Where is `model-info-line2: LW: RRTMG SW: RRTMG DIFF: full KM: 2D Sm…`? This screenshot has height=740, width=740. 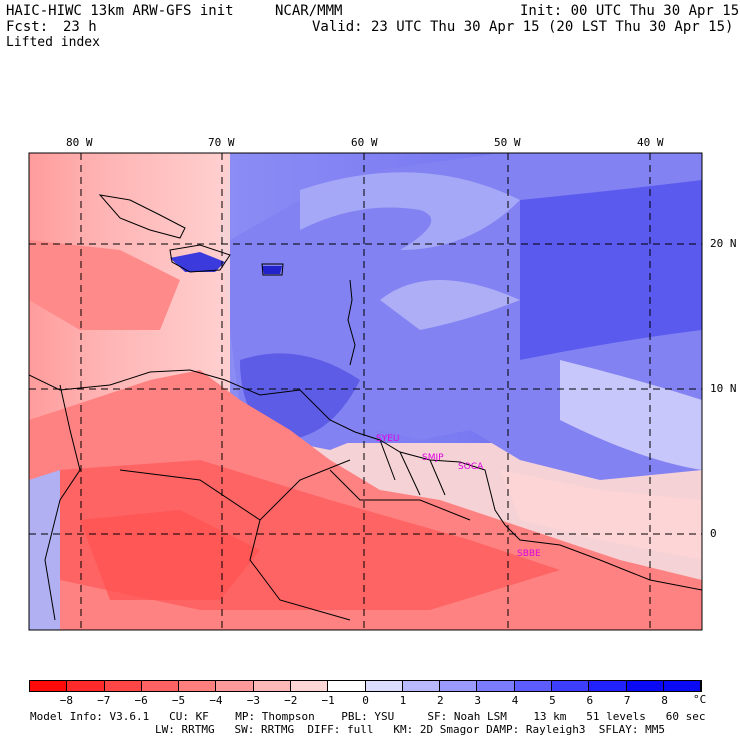 model-info-line2: LW: RRTMG SW: RRTMG DIFF: full KM: 2D Sm… is located at coordinates (410, 729).